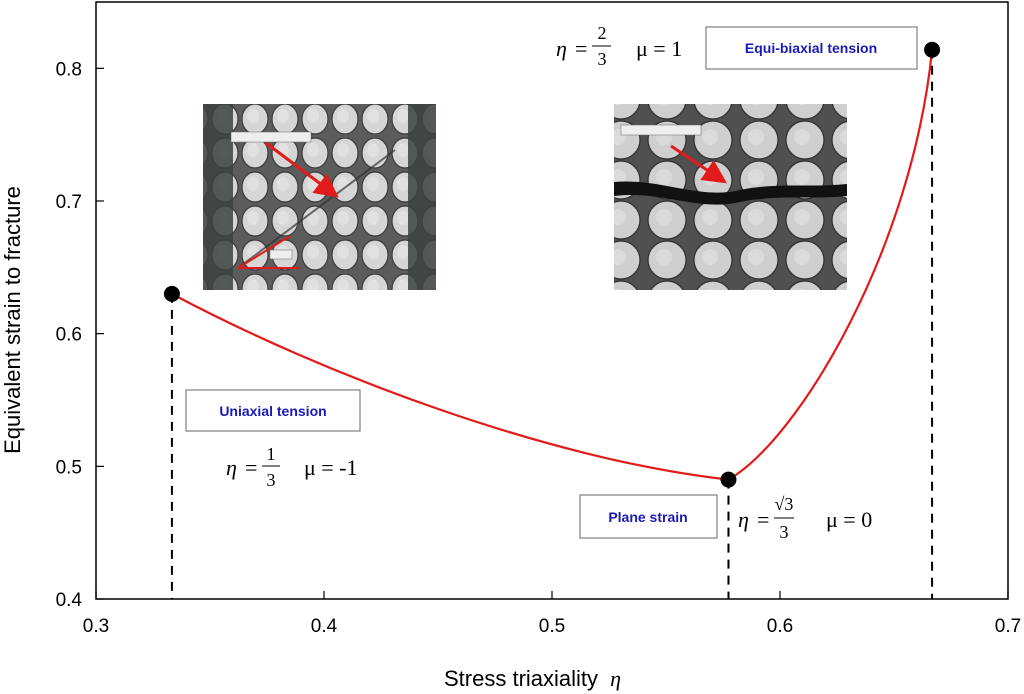 The image size is (1024, 694). Describe the element at coordinates (69, 600) in the screenshot. I see `y-tick-label: 0.4` at that location.